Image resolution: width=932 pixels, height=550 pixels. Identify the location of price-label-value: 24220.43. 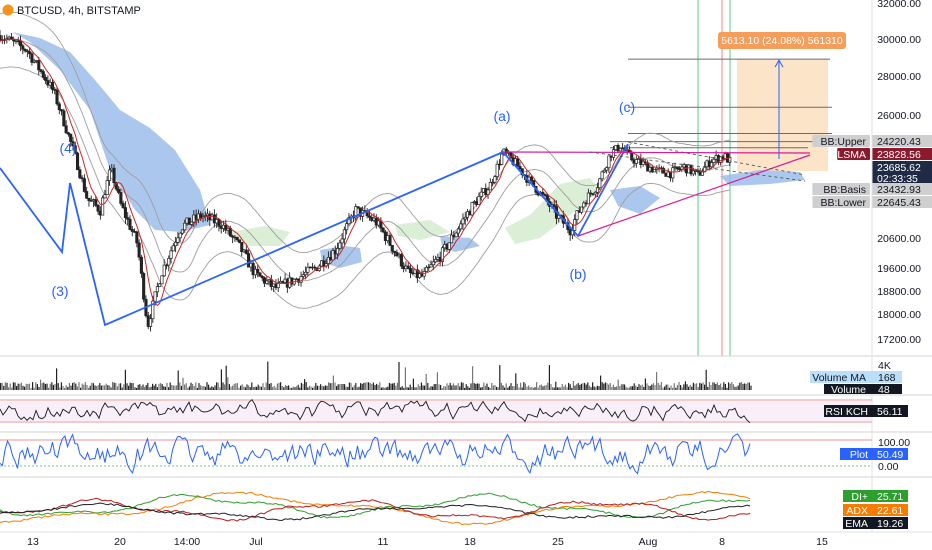
(899, 142).